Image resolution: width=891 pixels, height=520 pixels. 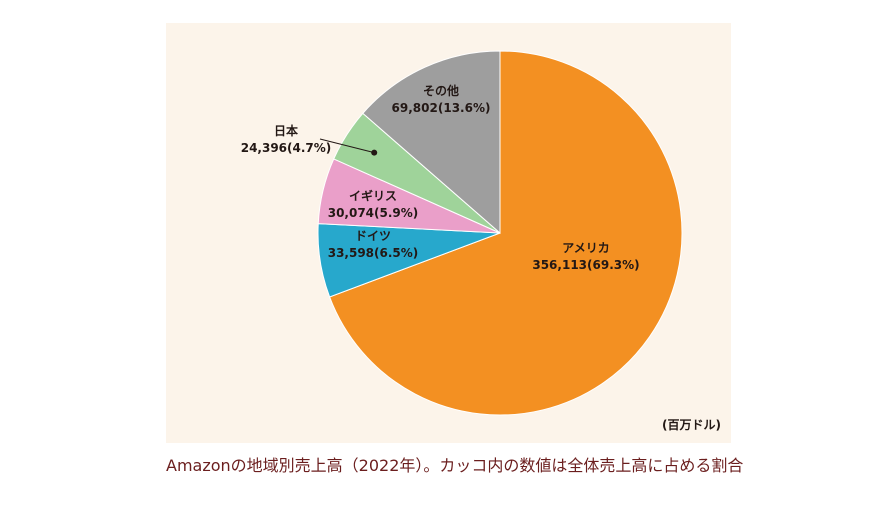 What do you see at coordinates (585, 265) in the screenshot?
I see `slice-value-label-0: 356,113(69.3%)` at bounding box center [585, 265].